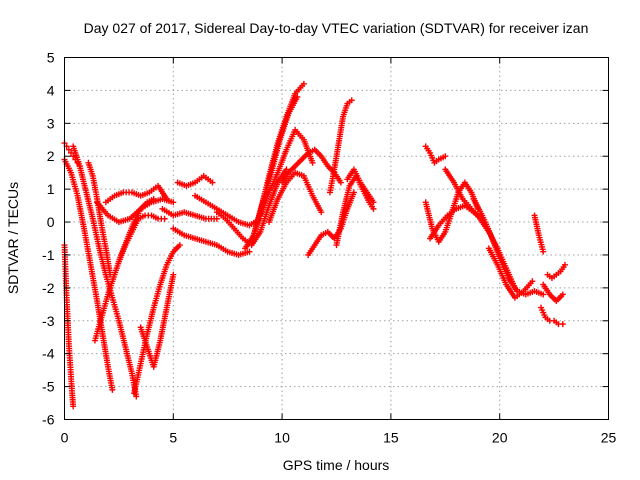  What do you see at coordinates (282, 438) in the screenshot?
I see `x-tick-label: 10` at bounding box center [282, 438].